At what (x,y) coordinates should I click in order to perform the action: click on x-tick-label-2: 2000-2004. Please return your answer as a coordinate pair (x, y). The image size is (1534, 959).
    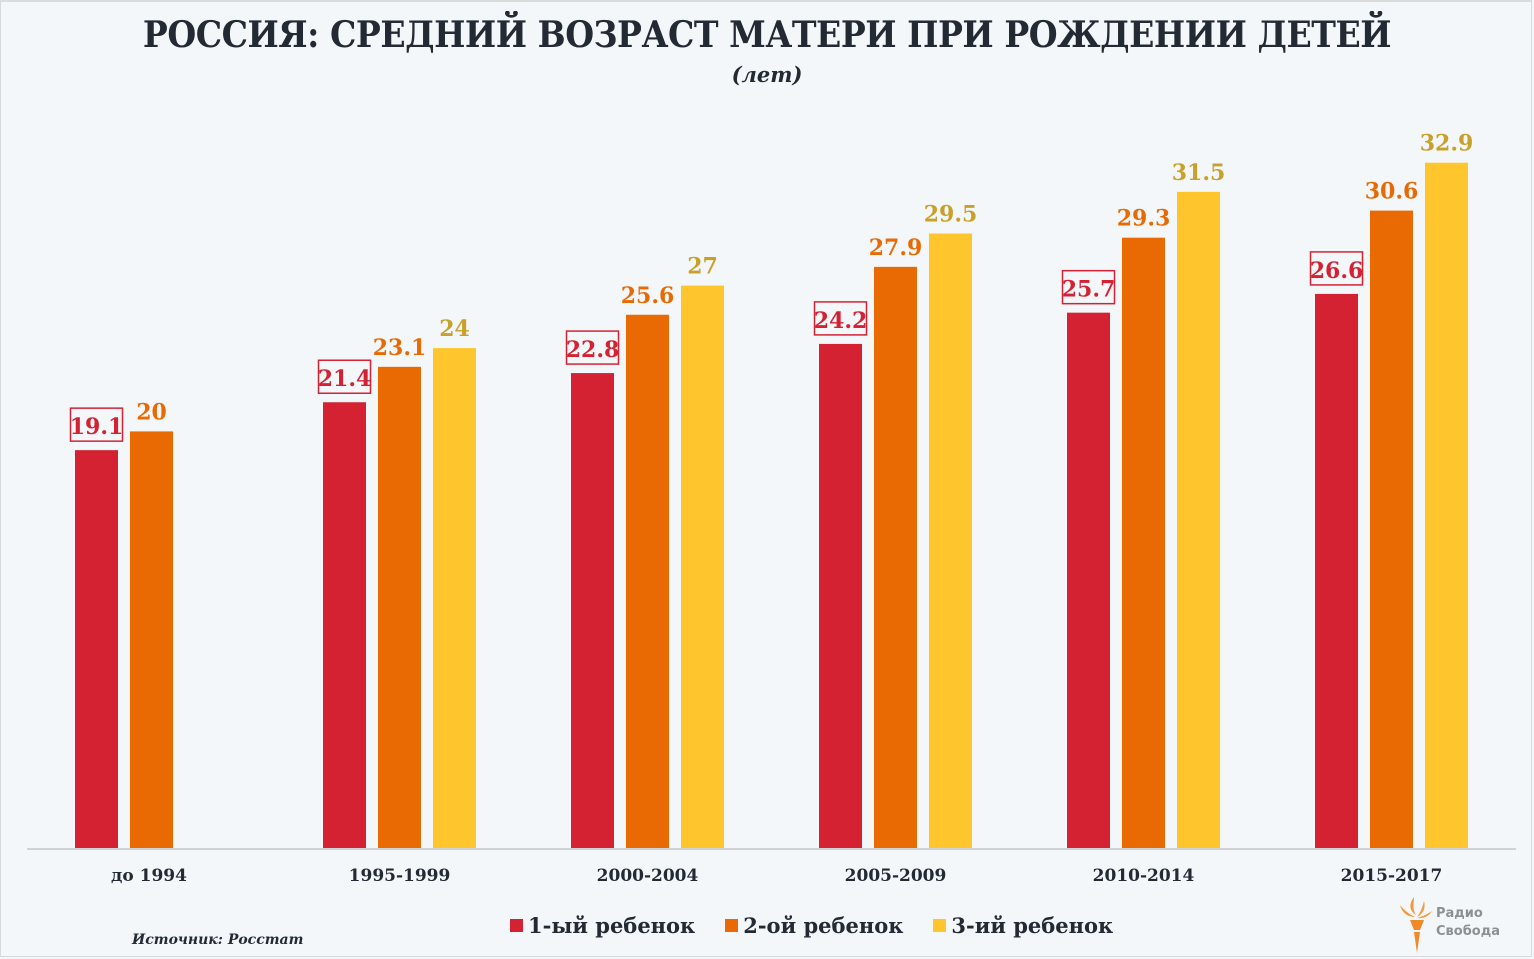
    Looking at the image, I should click on (648, 876).